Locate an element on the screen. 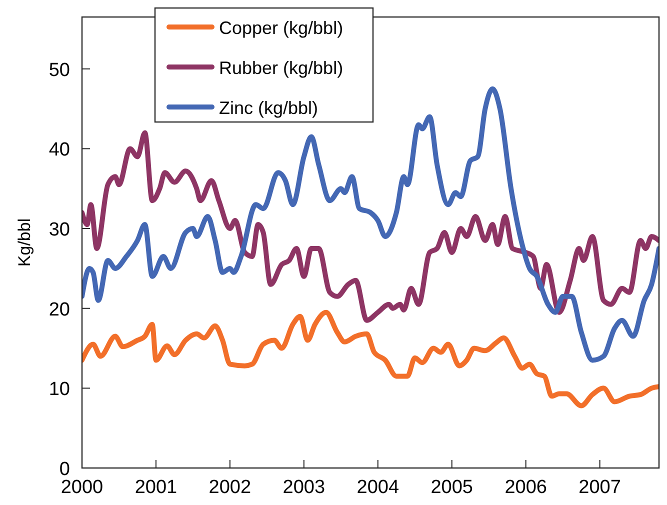  y-tick-label: 10 is located at coordinates (59, 389).